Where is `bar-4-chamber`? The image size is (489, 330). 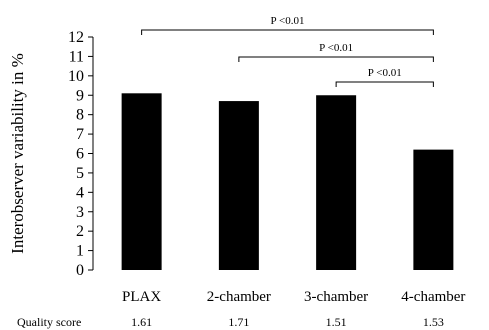
bar-4-chamber is located at coordinates (433, 209).